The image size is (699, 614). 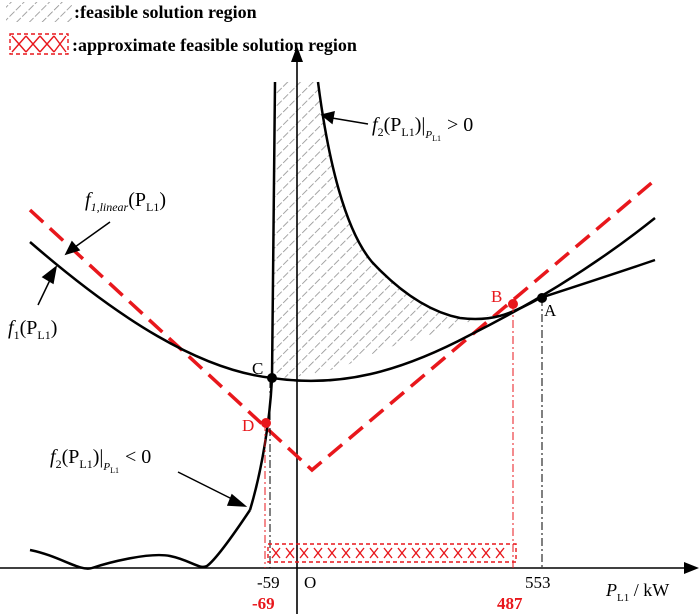 I want to click on legend-feasible-label: :feasible solution region, so click(x=165, y=12).